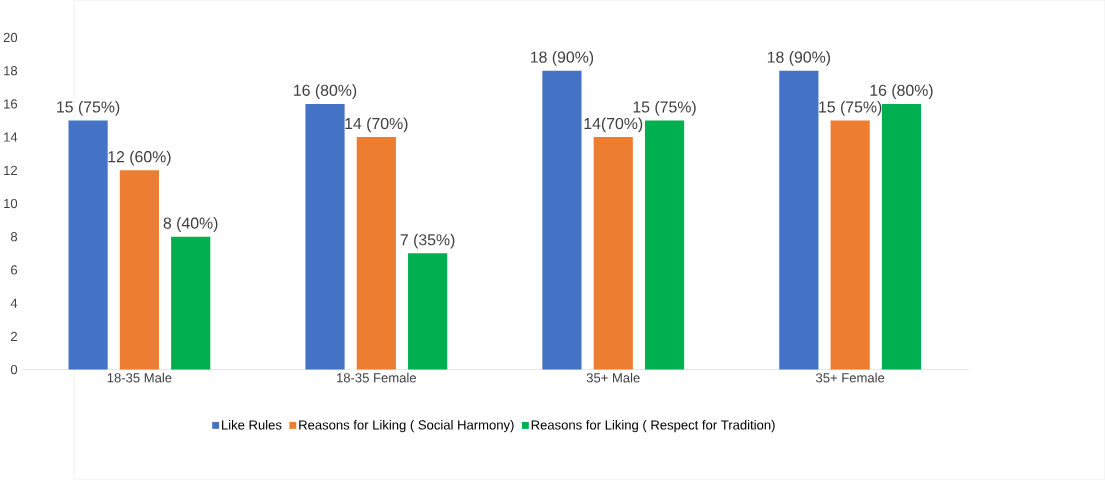  Describe the element at coordinates (406, 426) in the screenshot. I see `legend-label: Reasons for Liking ( Social Harmony)` at that location.